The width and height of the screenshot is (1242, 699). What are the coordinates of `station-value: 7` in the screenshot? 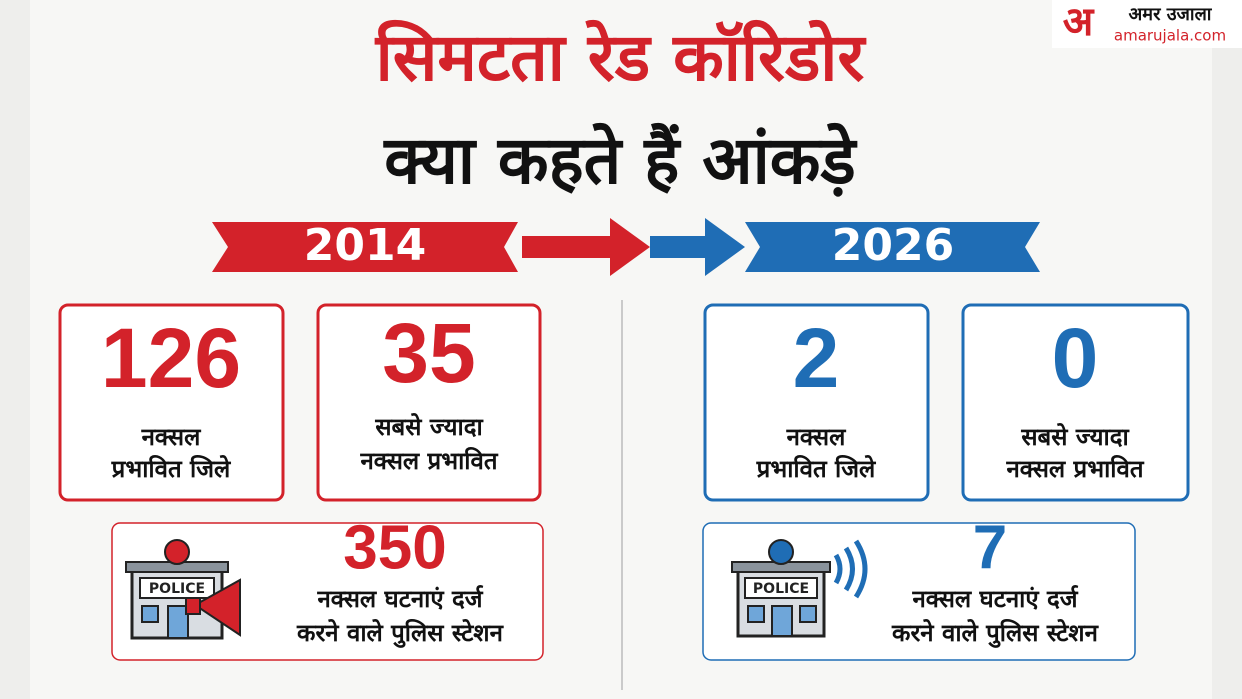 It's located at (990, 547).